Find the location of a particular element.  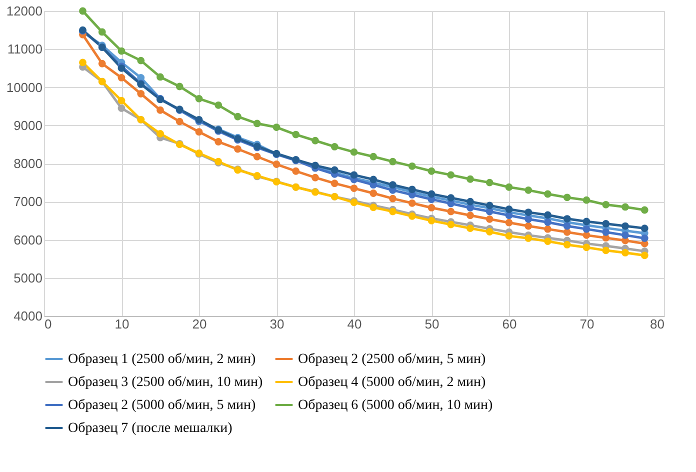

x-tick-label: 50 is located at coordinates (432, 324).